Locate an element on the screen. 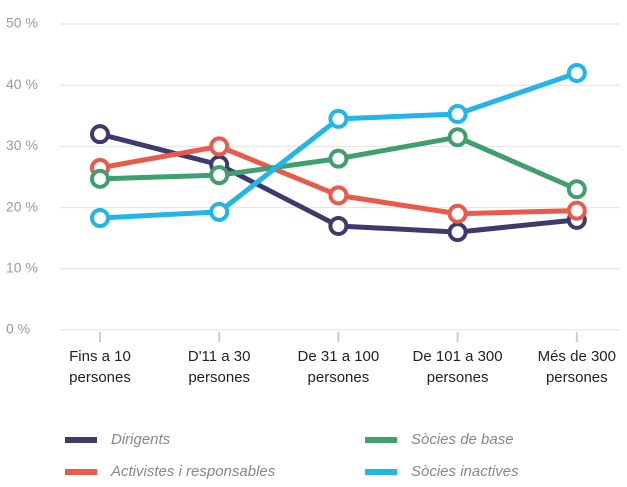 The height and width of the screenshot is (487, 627). y-tick-label: 50 % is located at coordinates (22, 23).